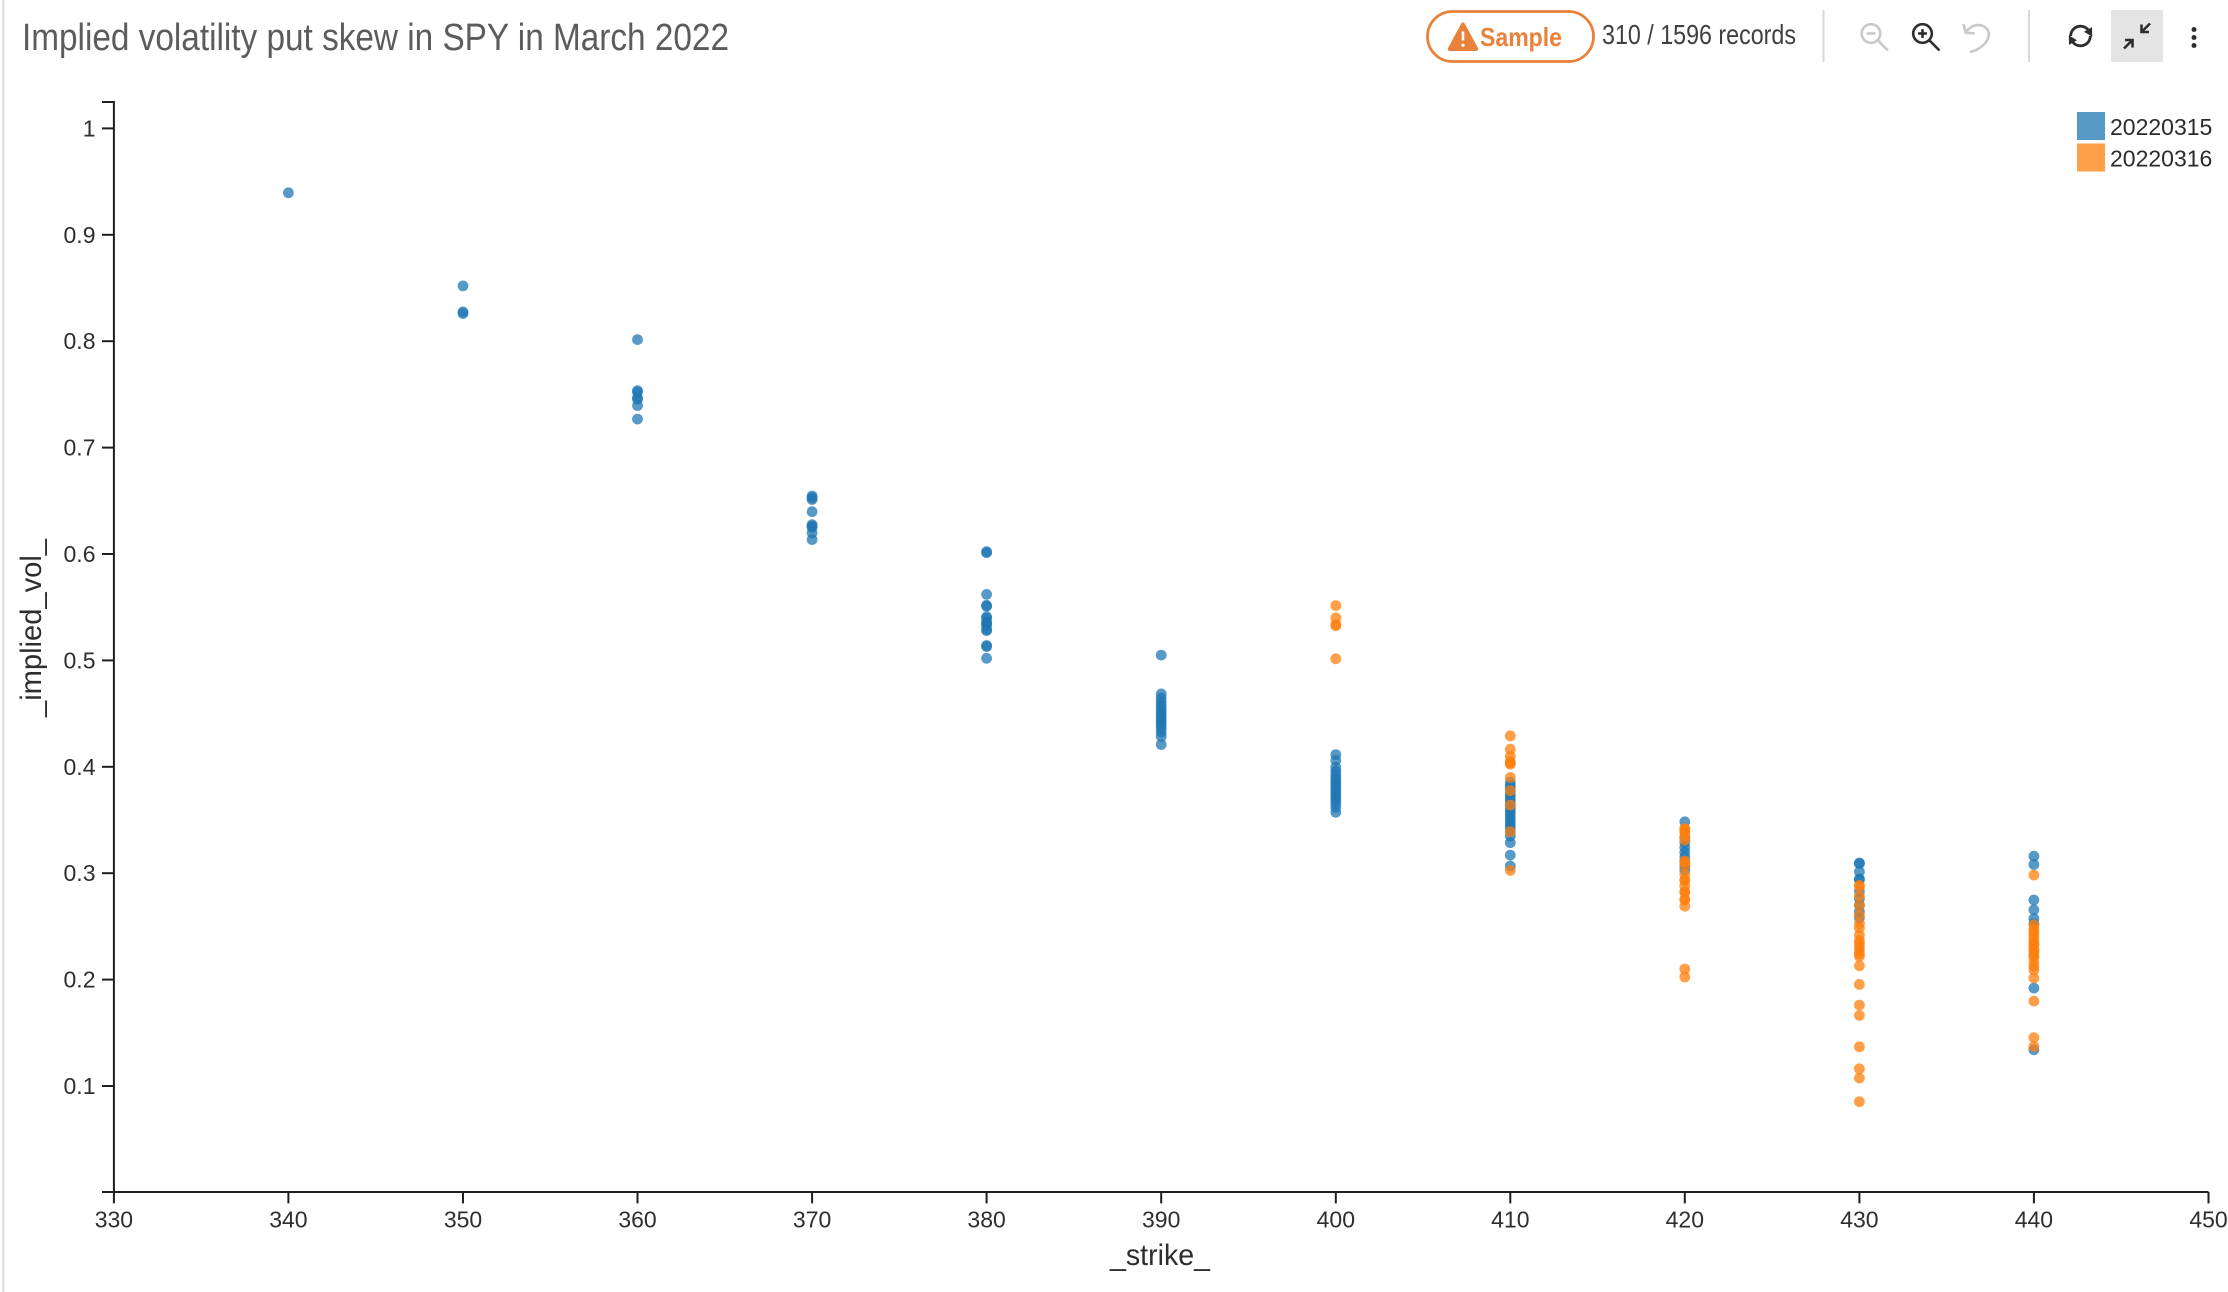  I want to click on svg-text: 420, so click(1685, 1220).